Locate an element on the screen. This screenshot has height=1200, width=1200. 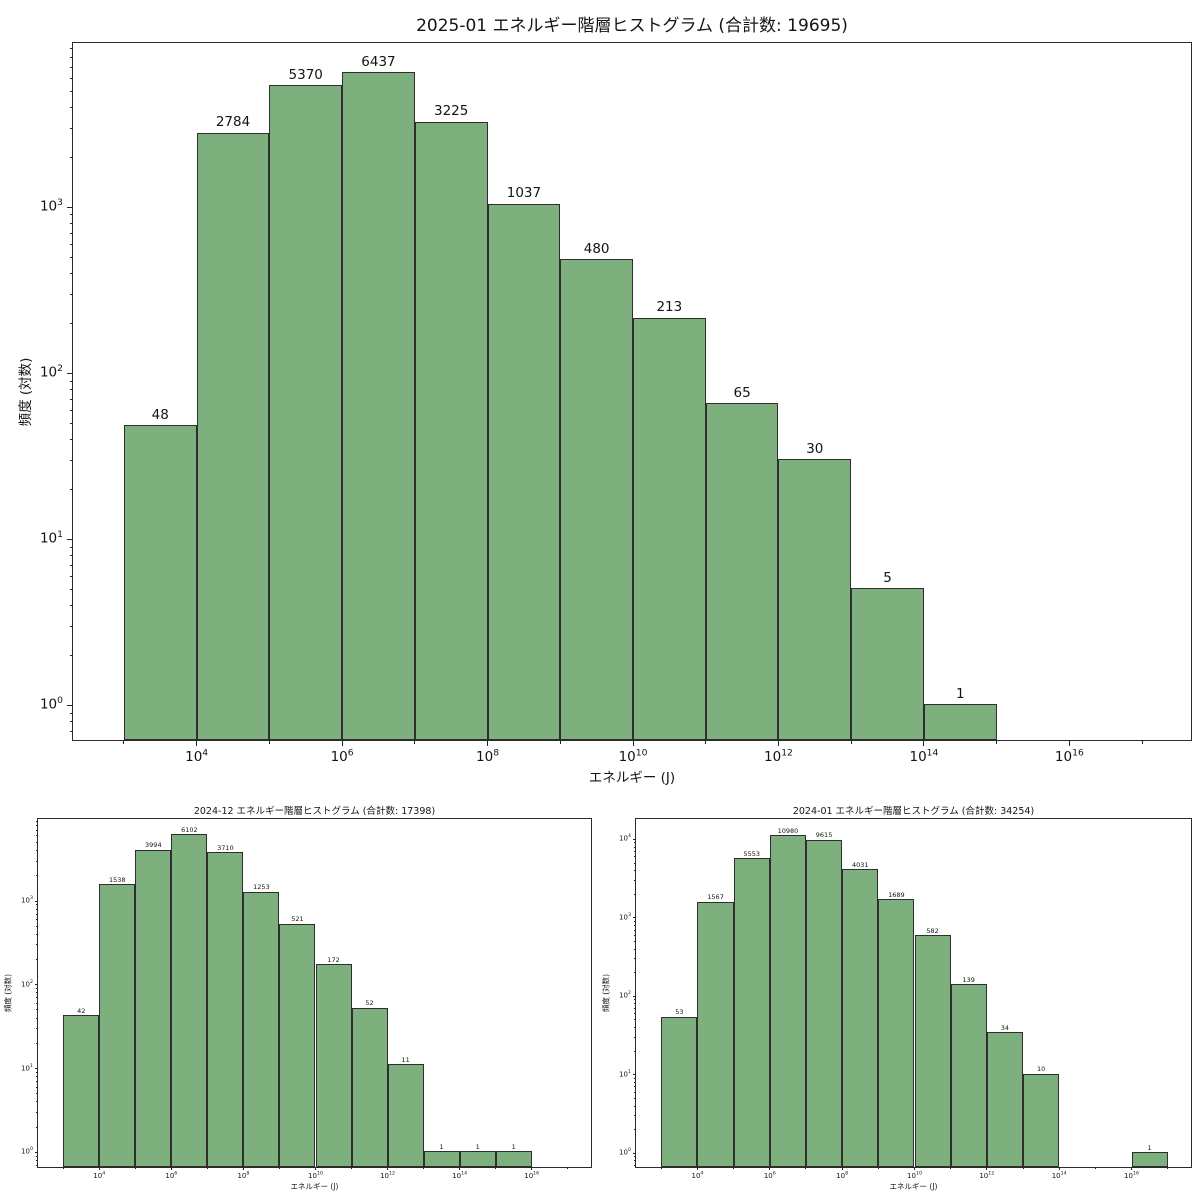
bar-value-label: 1253 is located at coordinates (261, 887).